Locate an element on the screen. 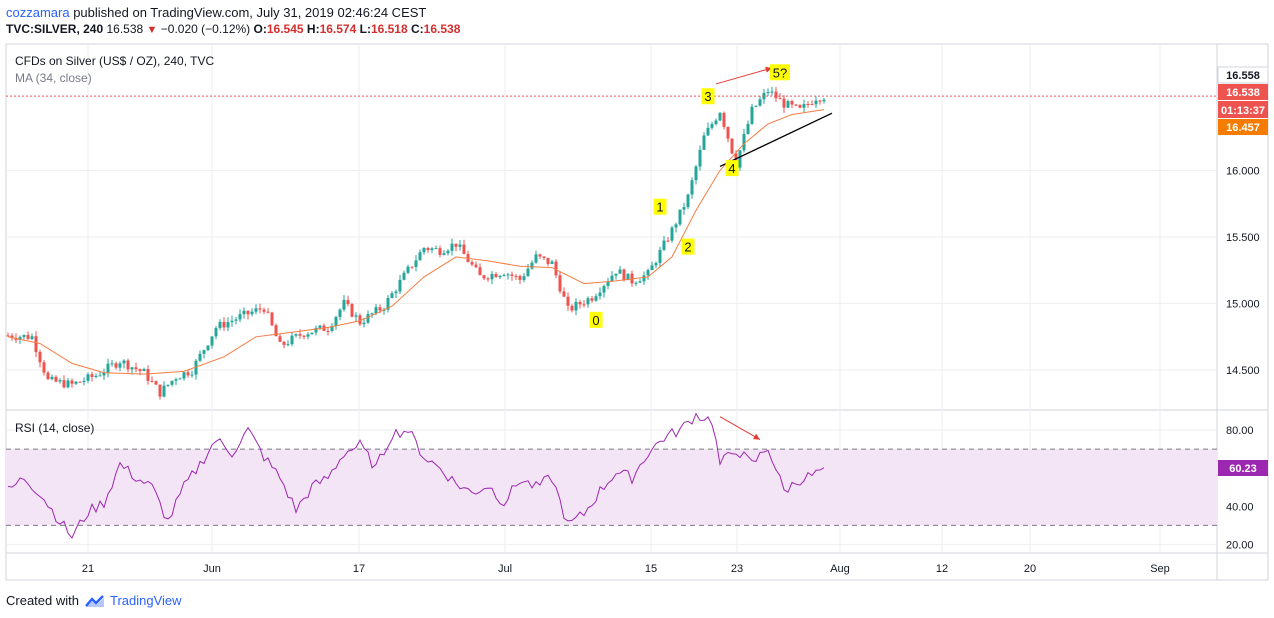  footer: Created with TradingView is located at coordinates (94, 600).